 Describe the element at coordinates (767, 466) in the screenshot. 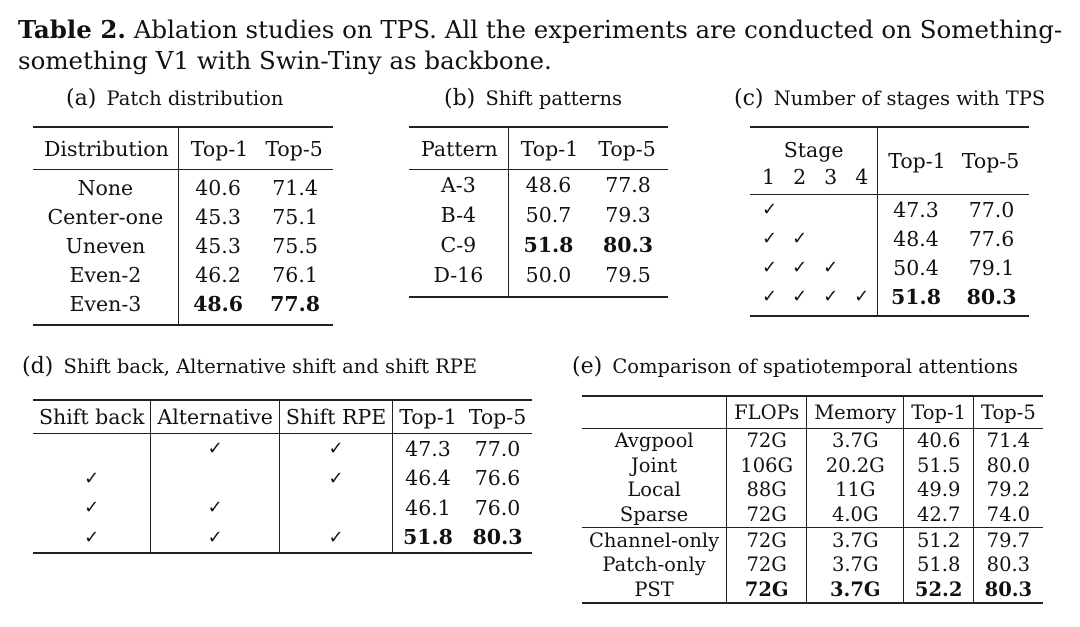

I see `row-flops: 106G` at that location.